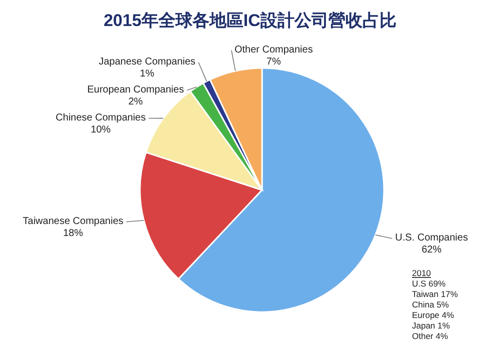 Image resolution: width=500 pixels, height=345 pixels. What do you see at coordinates (73, 221) in the screenshot?
I see `slice-label: Taiwanese Companies` at bounding box center [73, 221].